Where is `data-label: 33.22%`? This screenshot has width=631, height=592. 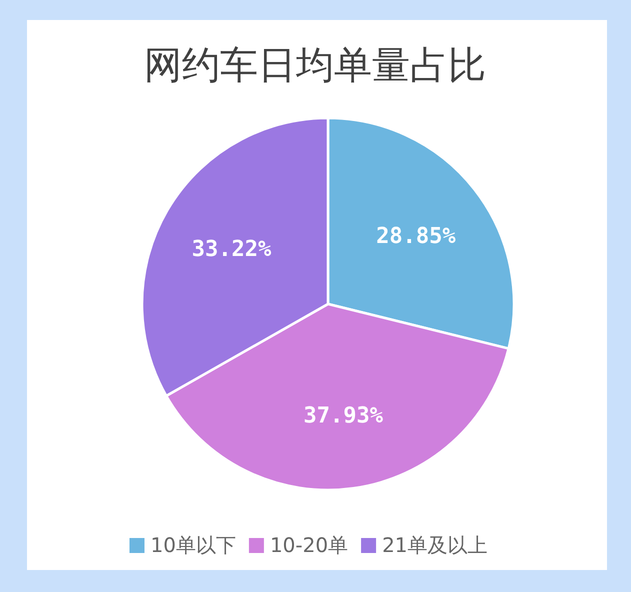 data-label: 33.22% is located at coordinates (232, 249).